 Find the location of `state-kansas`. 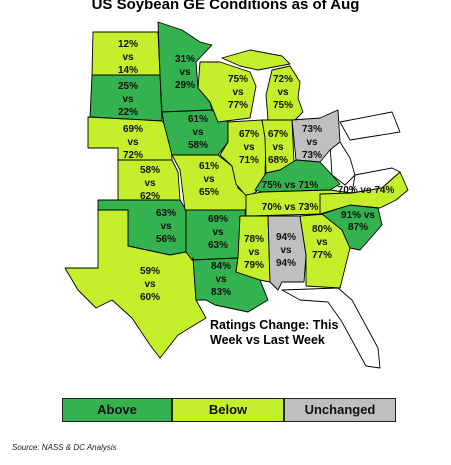

state-kansas is located at coordinates (149, 180).